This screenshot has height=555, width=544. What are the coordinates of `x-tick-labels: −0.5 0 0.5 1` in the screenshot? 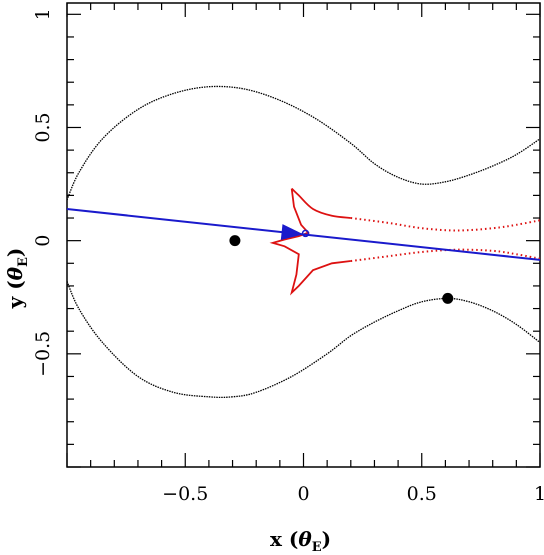 It's located at (353, 494).